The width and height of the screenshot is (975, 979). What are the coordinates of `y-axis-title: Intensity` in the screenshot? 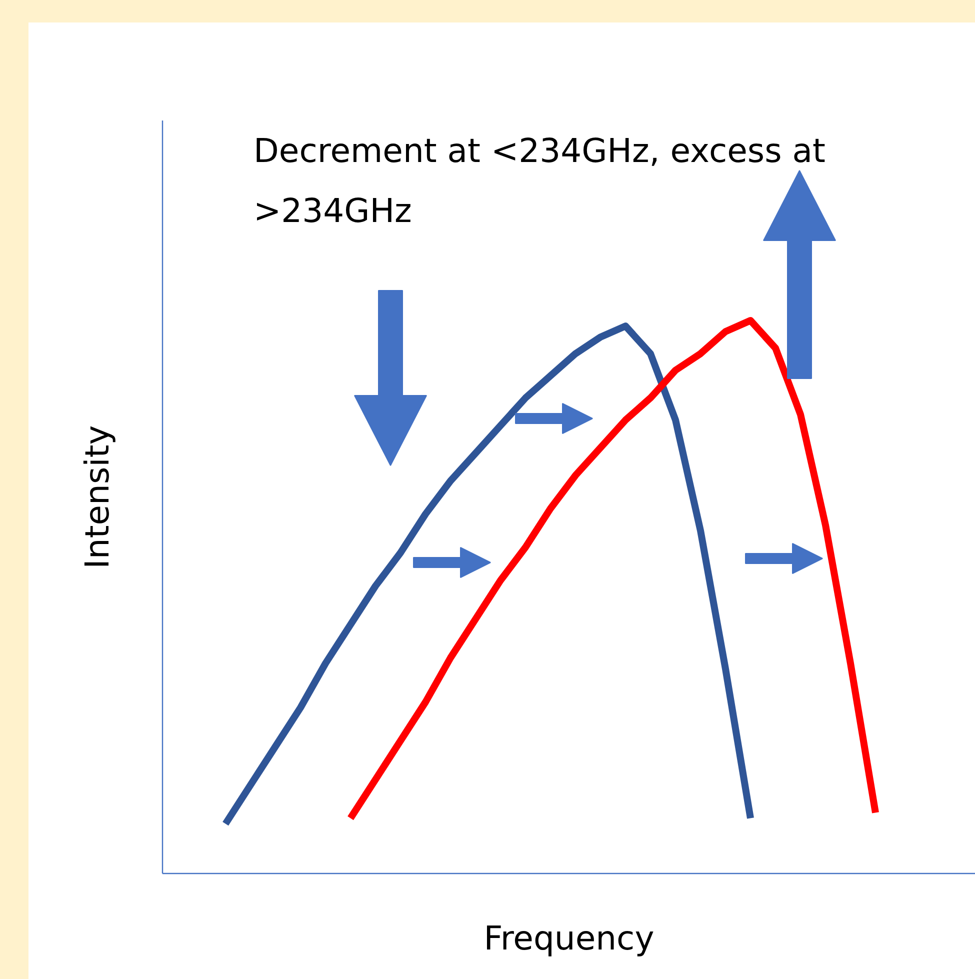 It's located at (97, 497).